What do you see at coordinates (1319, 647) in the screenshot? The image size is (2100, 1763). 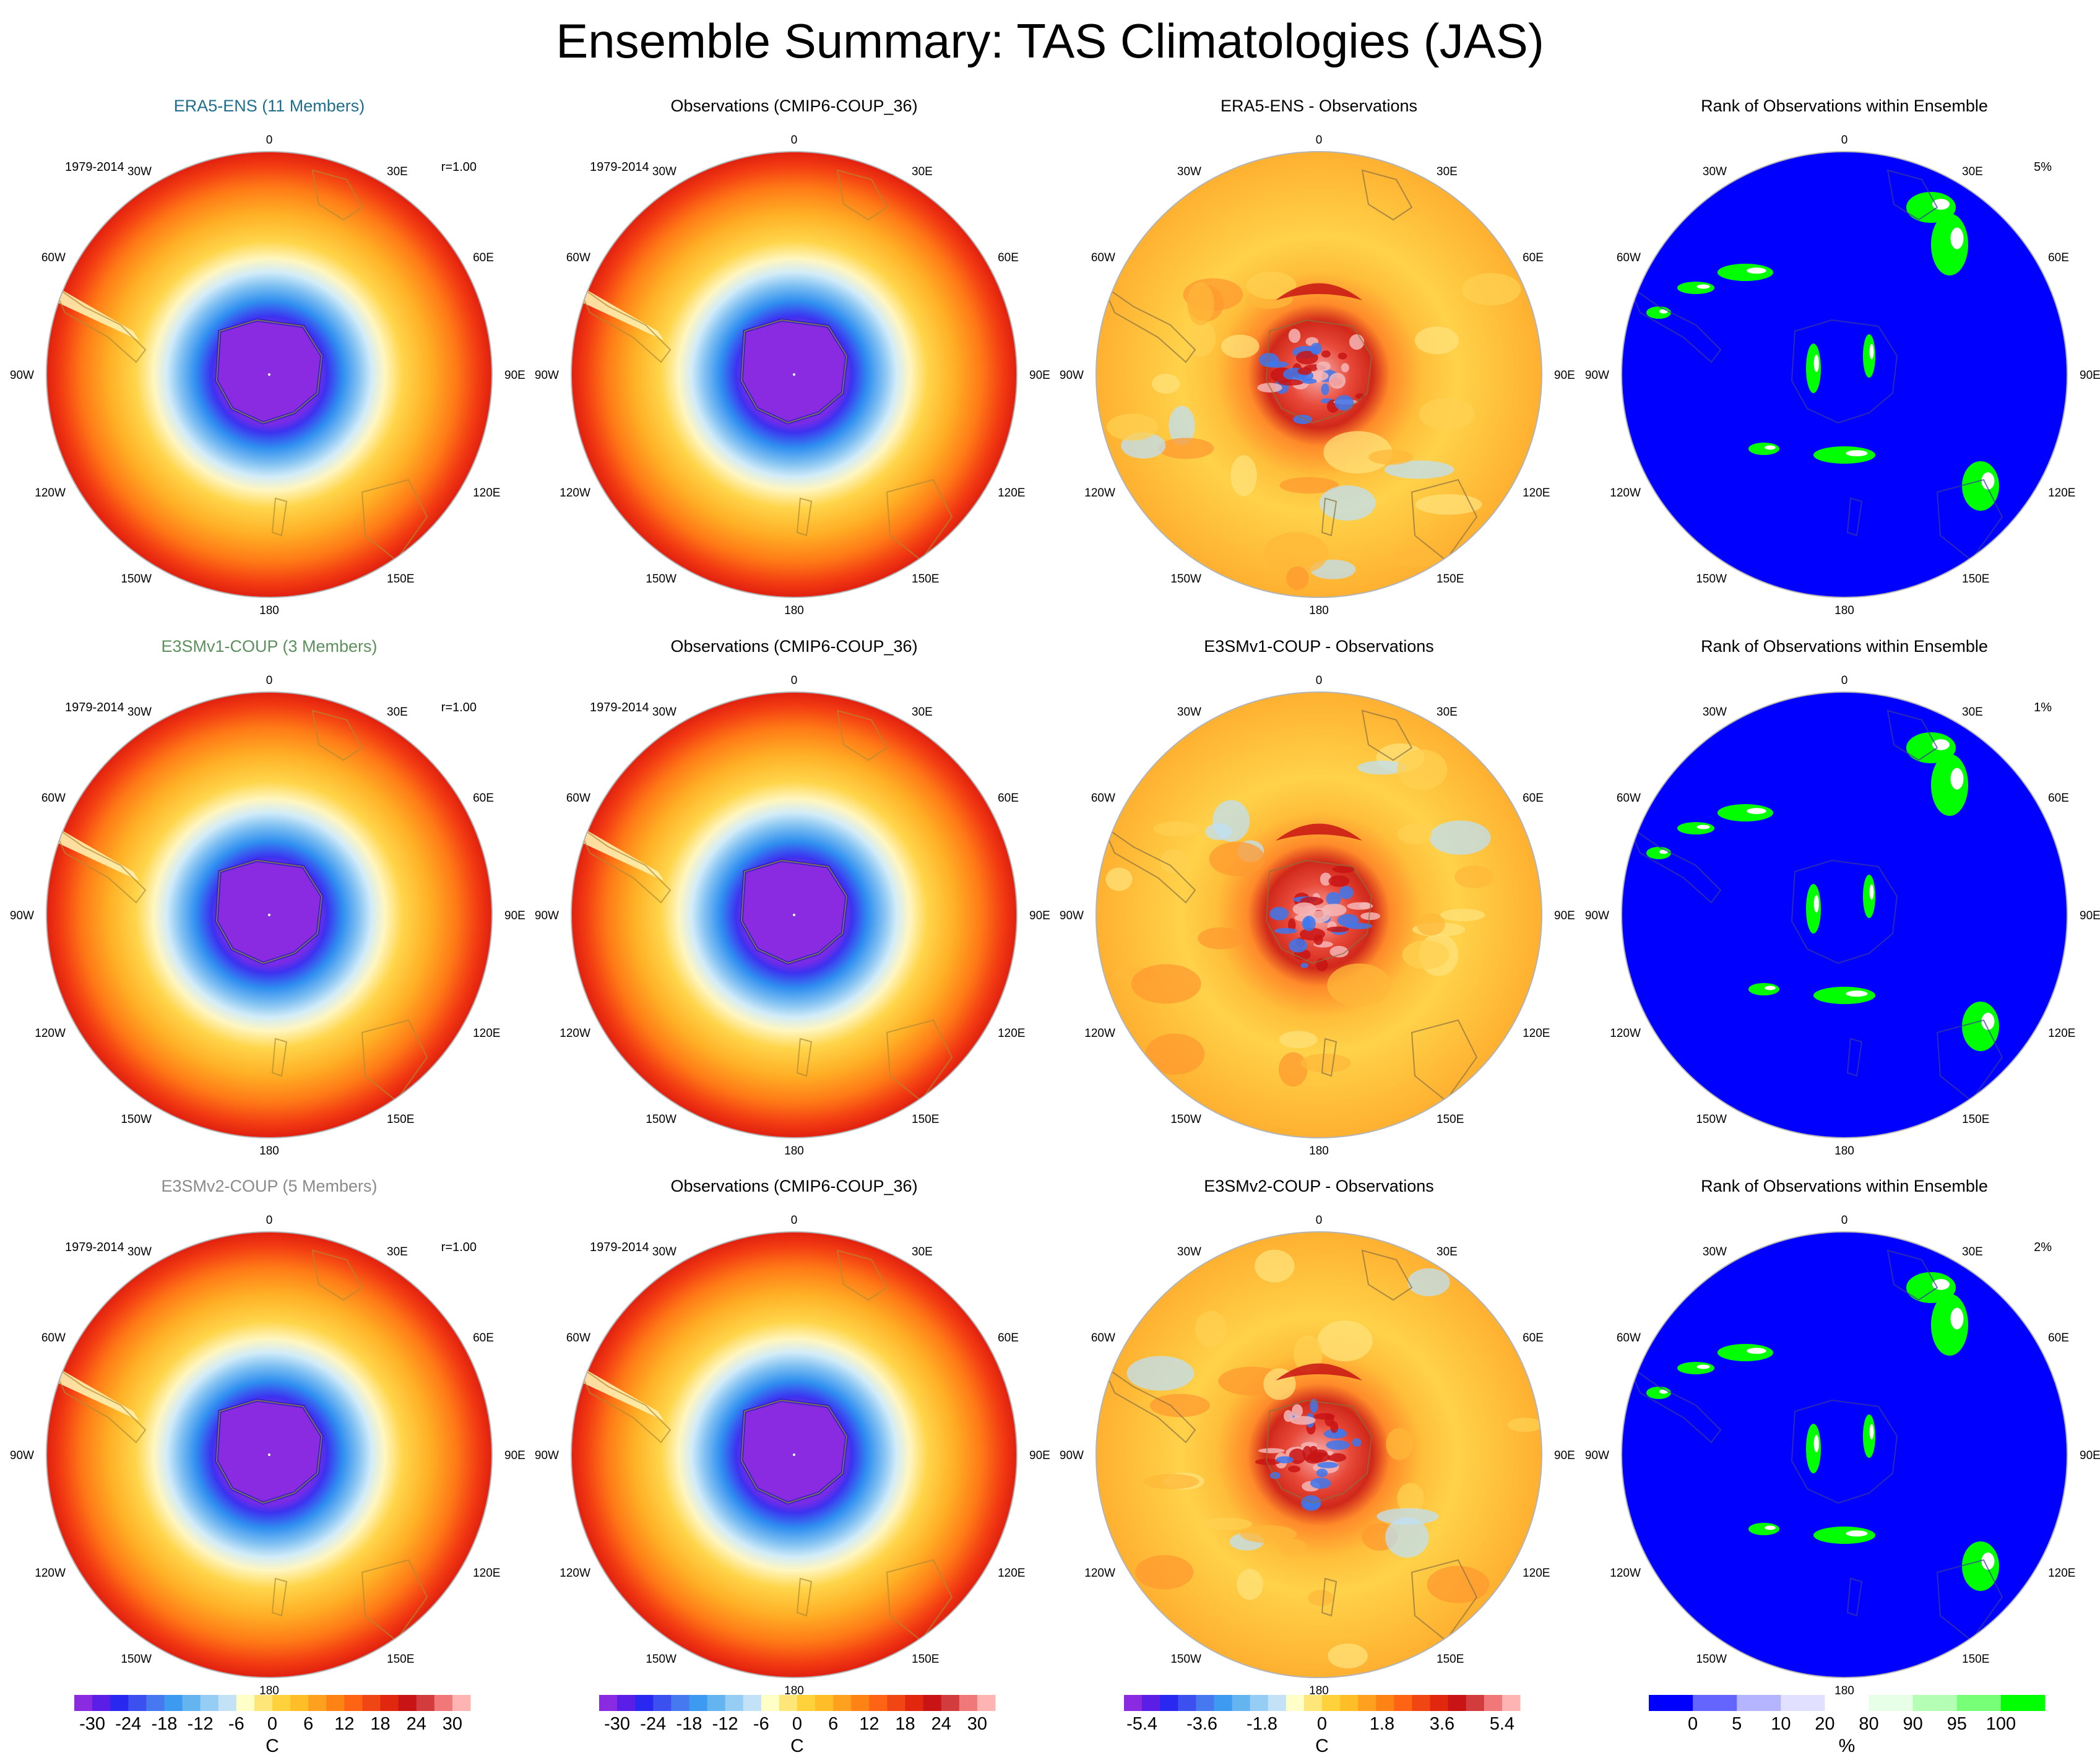 I see `panel-title: E3SMv1-COUP - Observations` at bounding box center [1319, 647].